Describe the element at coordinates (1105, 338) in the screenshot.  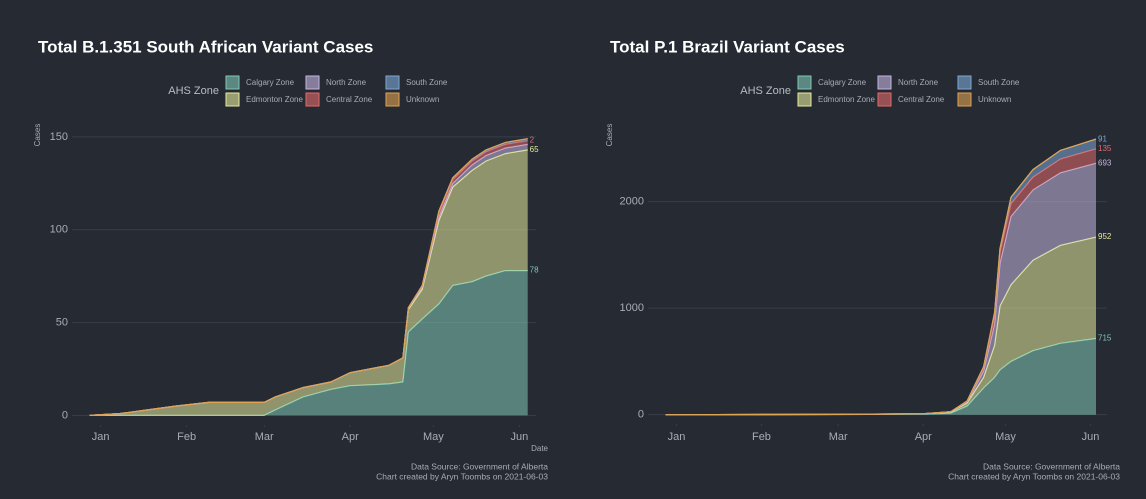
I see `end-label: 715` at that location.